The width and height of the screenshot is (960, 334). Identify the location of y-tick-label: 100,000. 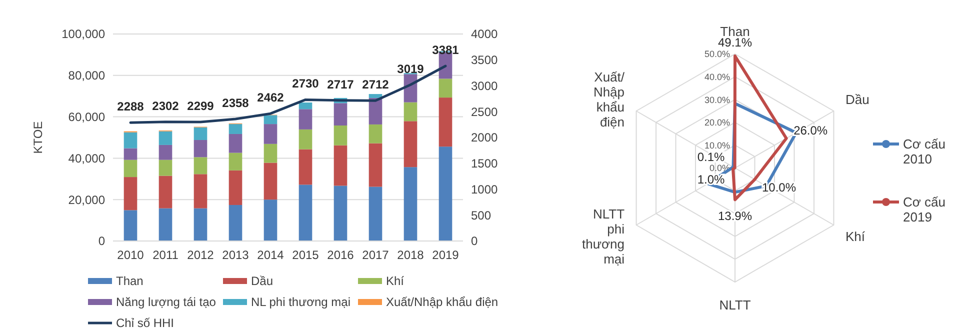
(84, 34).